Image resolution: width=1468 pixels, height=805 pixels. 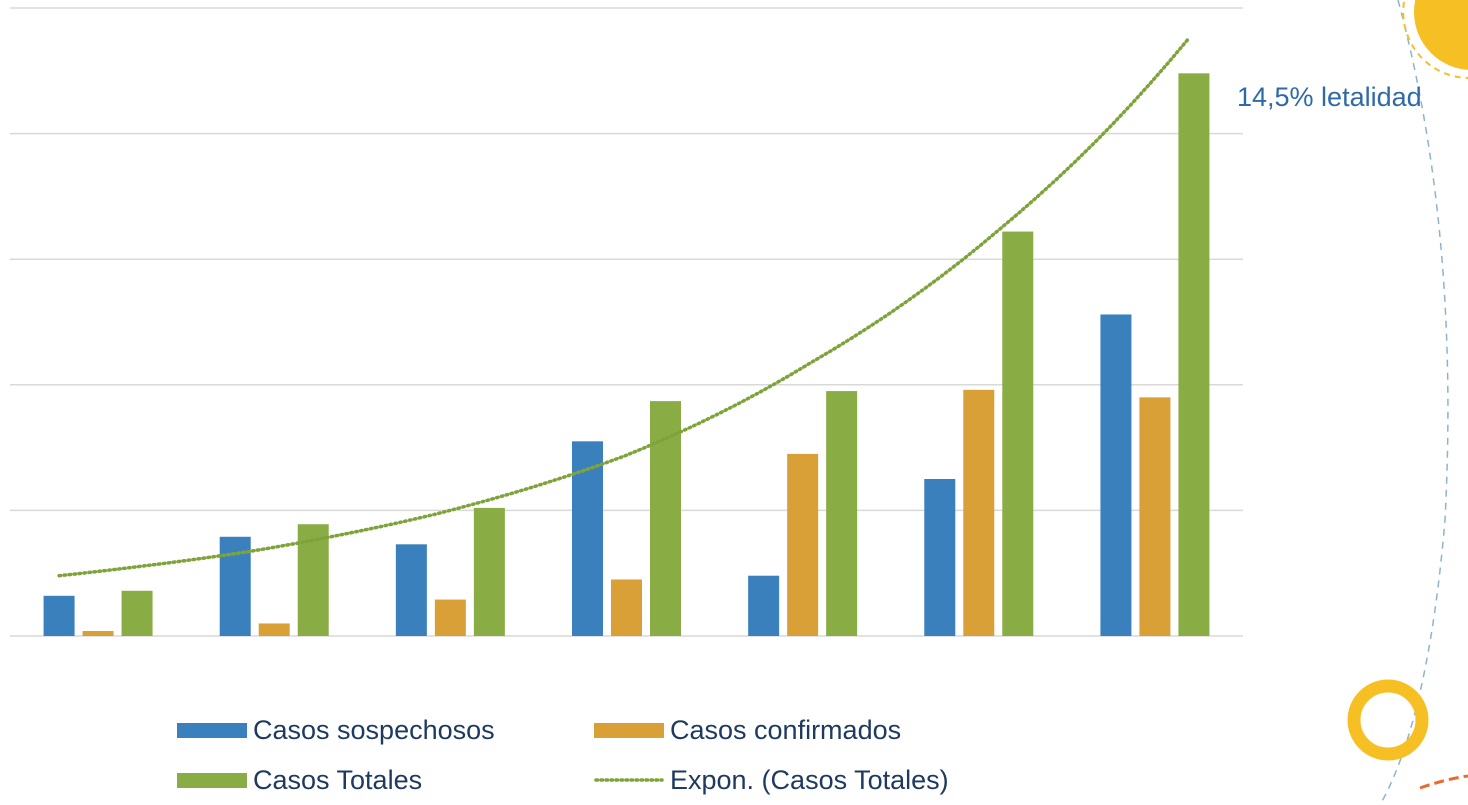 What do you see at coordinates (1441, 35) in the screenshot?
I see `yellow-circle-decoration` at bounding box center [1441, 35].